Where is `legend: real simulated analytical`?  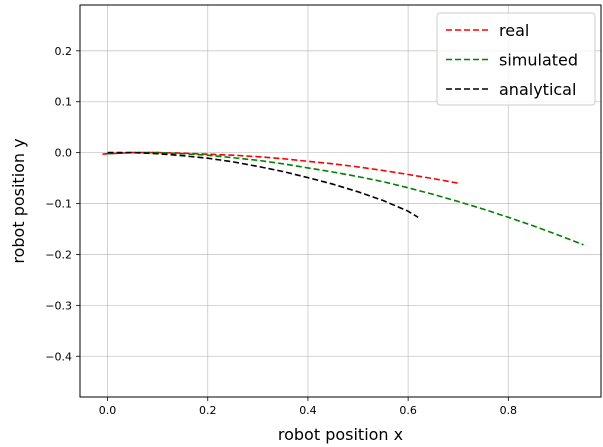
legend: real simulated analytical is located at coordinates (516, 59).